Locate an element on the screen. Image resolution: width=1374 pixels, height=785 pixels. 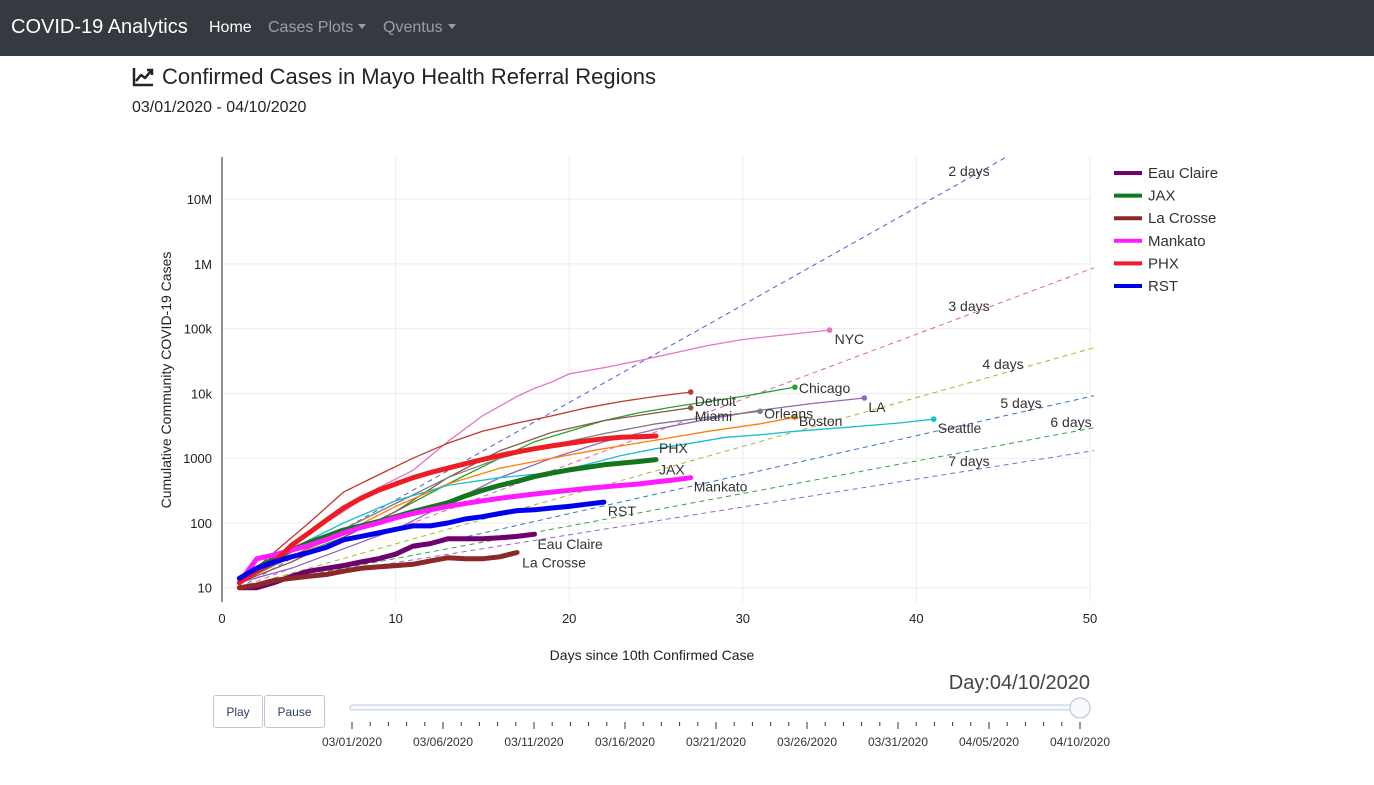
series-line-seattle is located at coordinates (586, 501).